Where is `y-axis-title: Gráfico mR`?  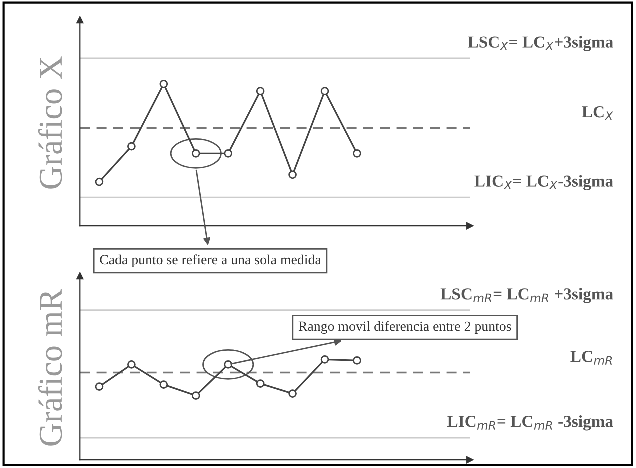 y-axis-title: Gráfico mR is located at coordinates (50, 367).